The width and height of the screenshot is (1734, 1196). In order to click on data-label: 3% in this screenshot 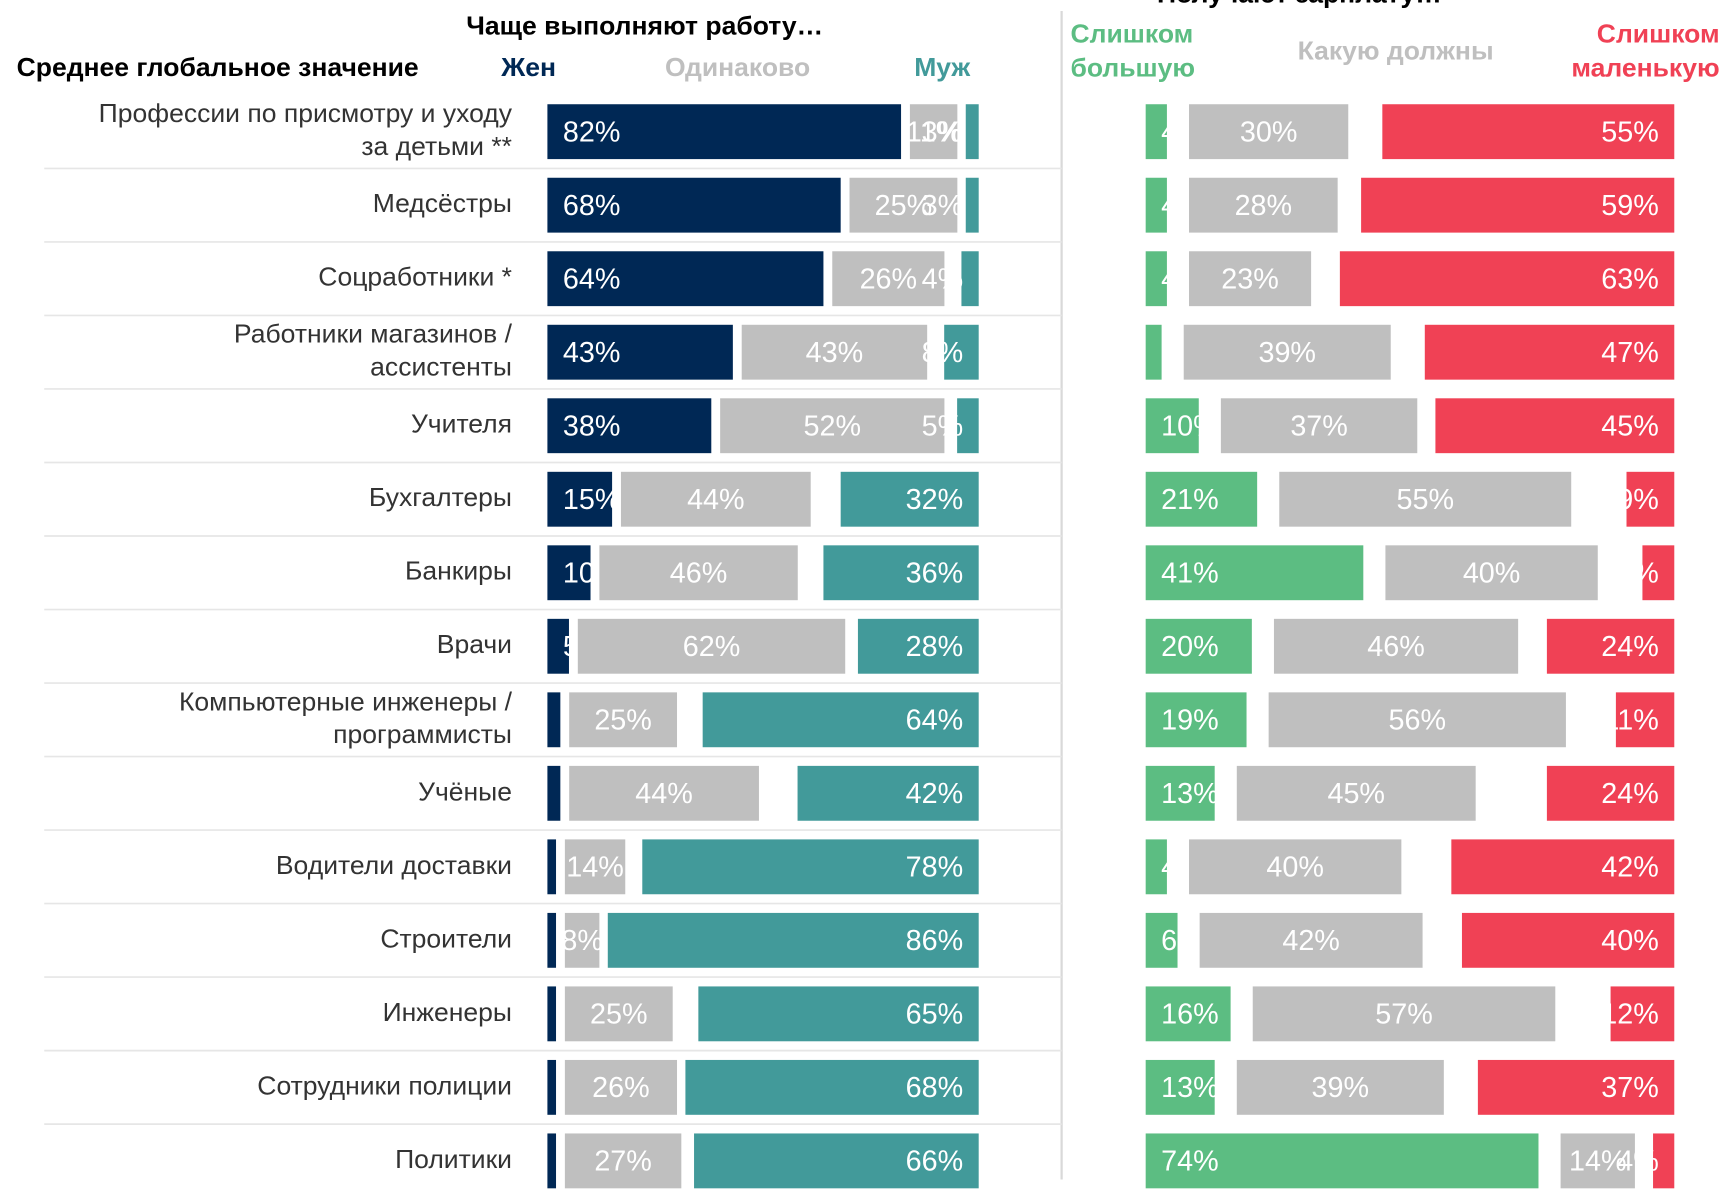, I will do `click(943, 132)`.